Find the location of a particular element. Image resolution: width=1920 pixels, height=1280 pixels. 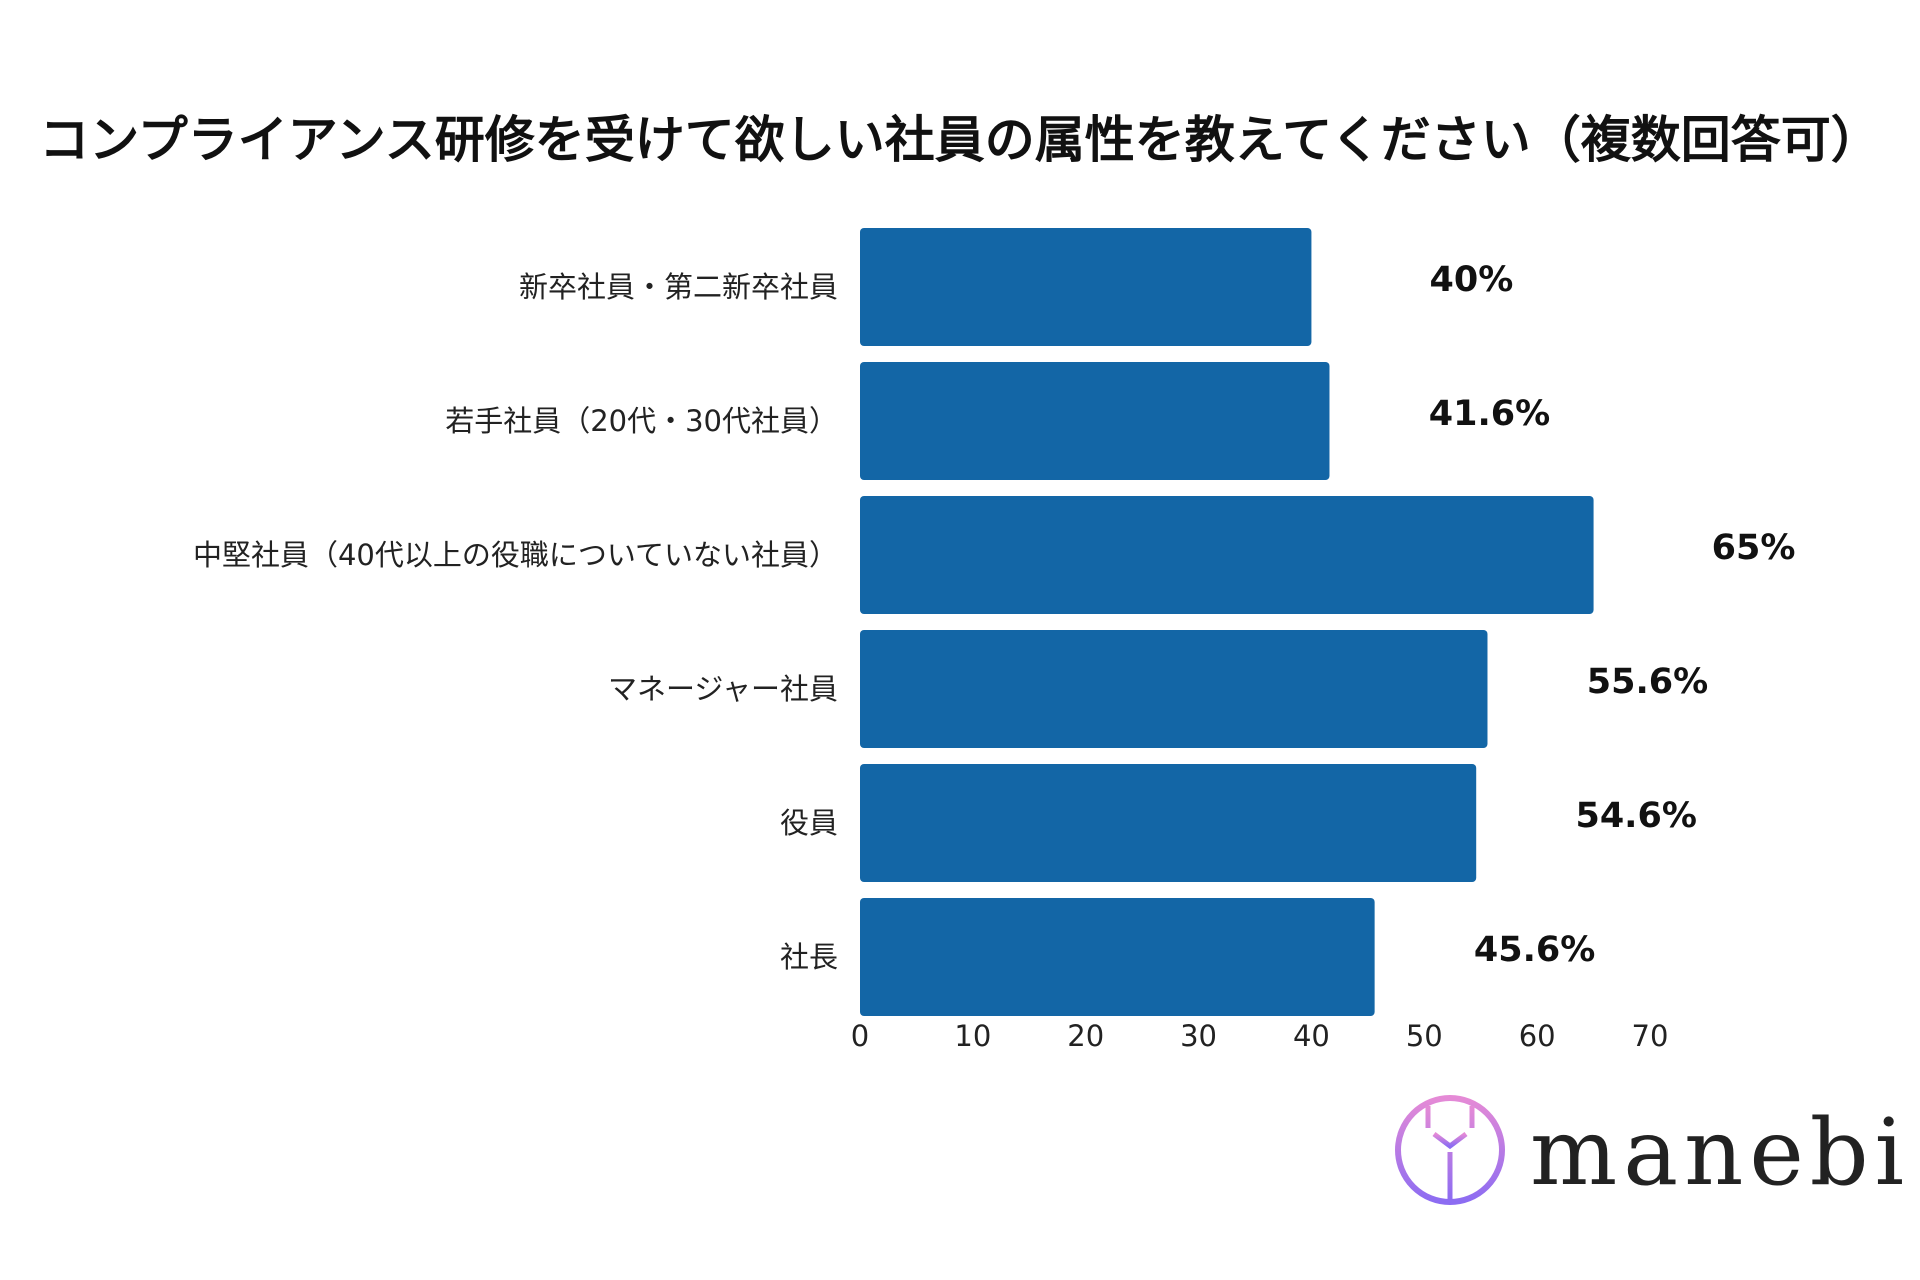

category-label: マネージャー社員 is located at coordinates (723, 689).